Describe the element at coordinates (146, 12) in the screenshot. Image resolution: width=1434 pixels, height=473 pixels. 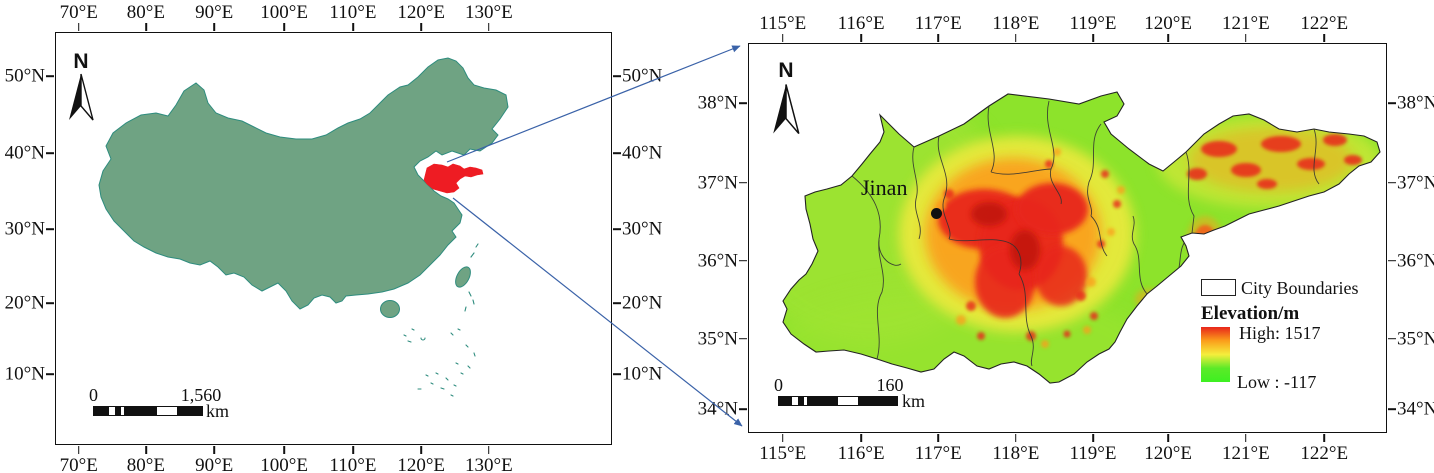
I see `lon-tick-label: 80°E` at that location.